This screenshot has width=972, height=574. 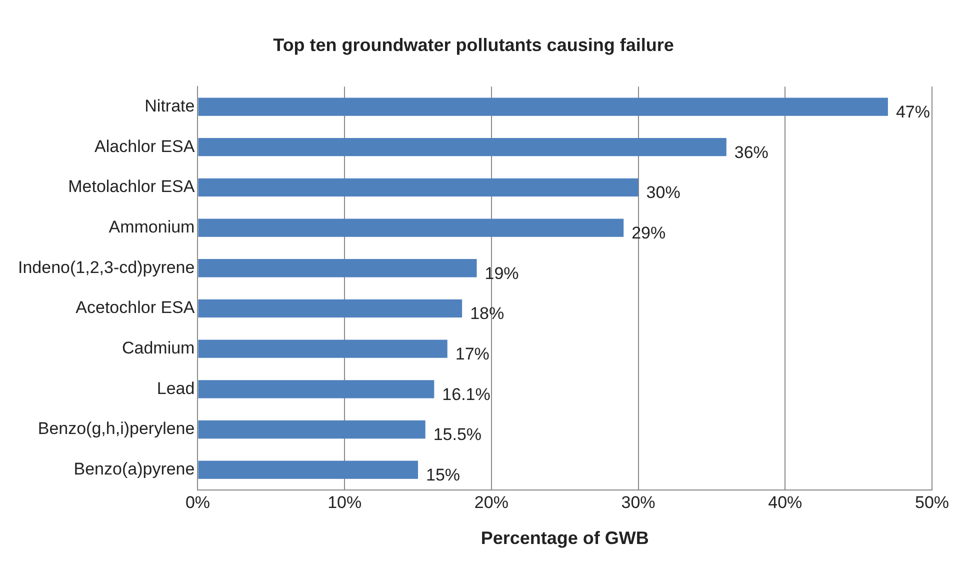 What do you see at coordinates (564, 538) in the screenshot?
I see `x-axis-title: Percentage of GWB` at bounding box center [564, 538].